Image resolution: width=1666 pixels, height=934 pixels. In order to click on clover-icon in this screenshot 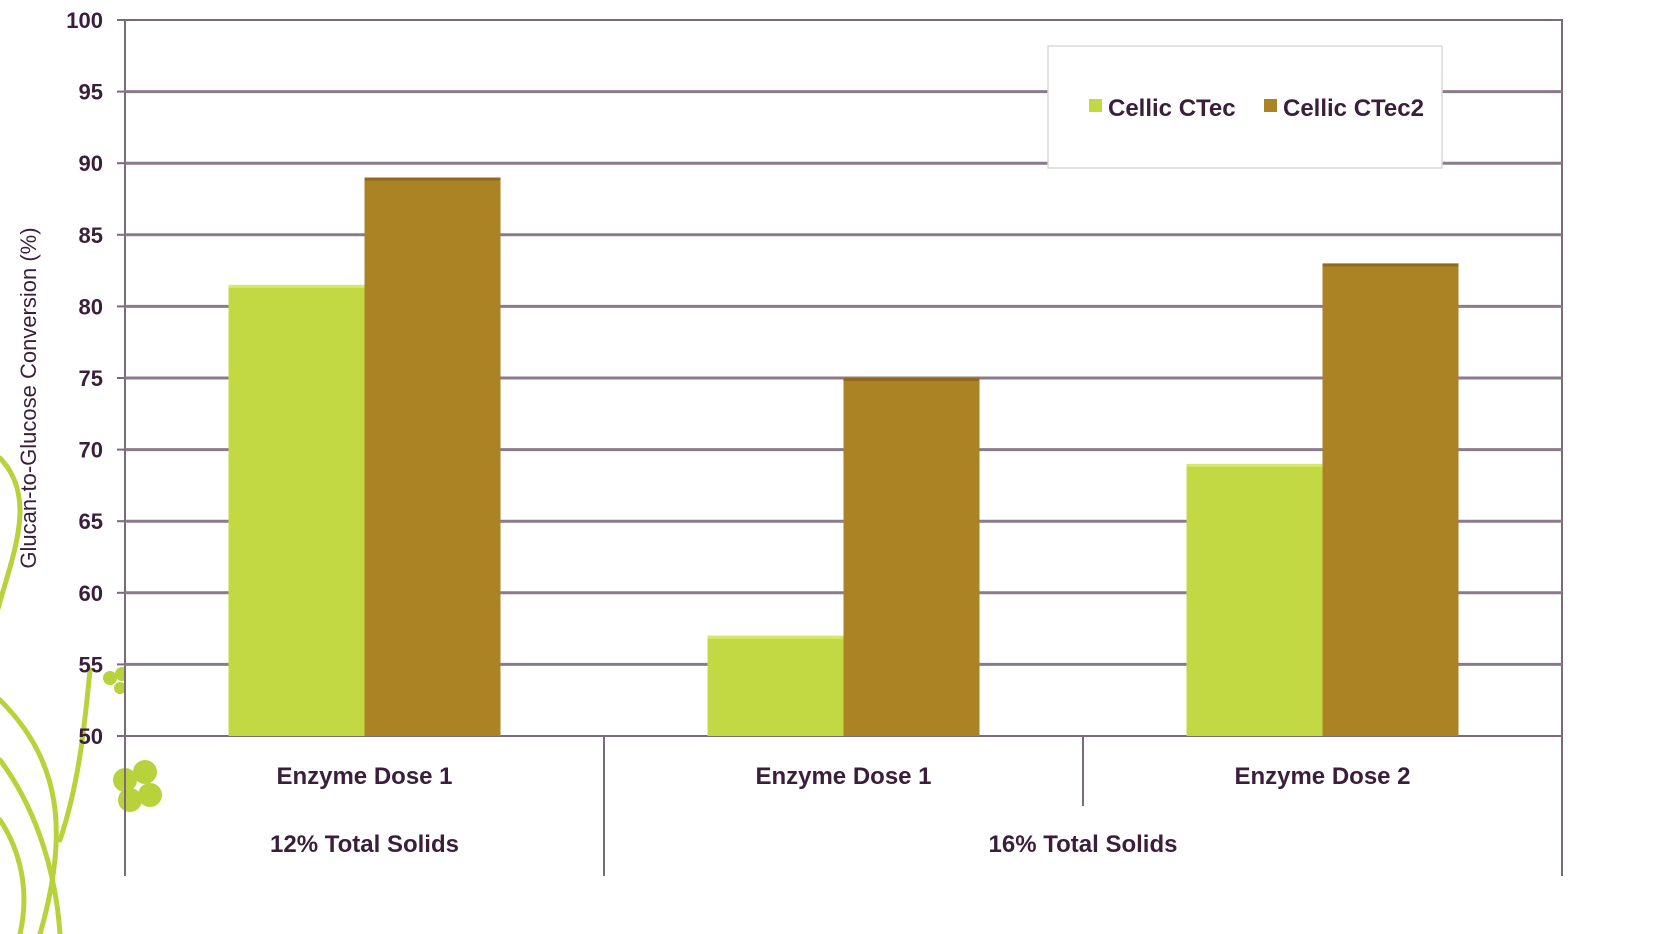, I will do `click(137, 786)`.